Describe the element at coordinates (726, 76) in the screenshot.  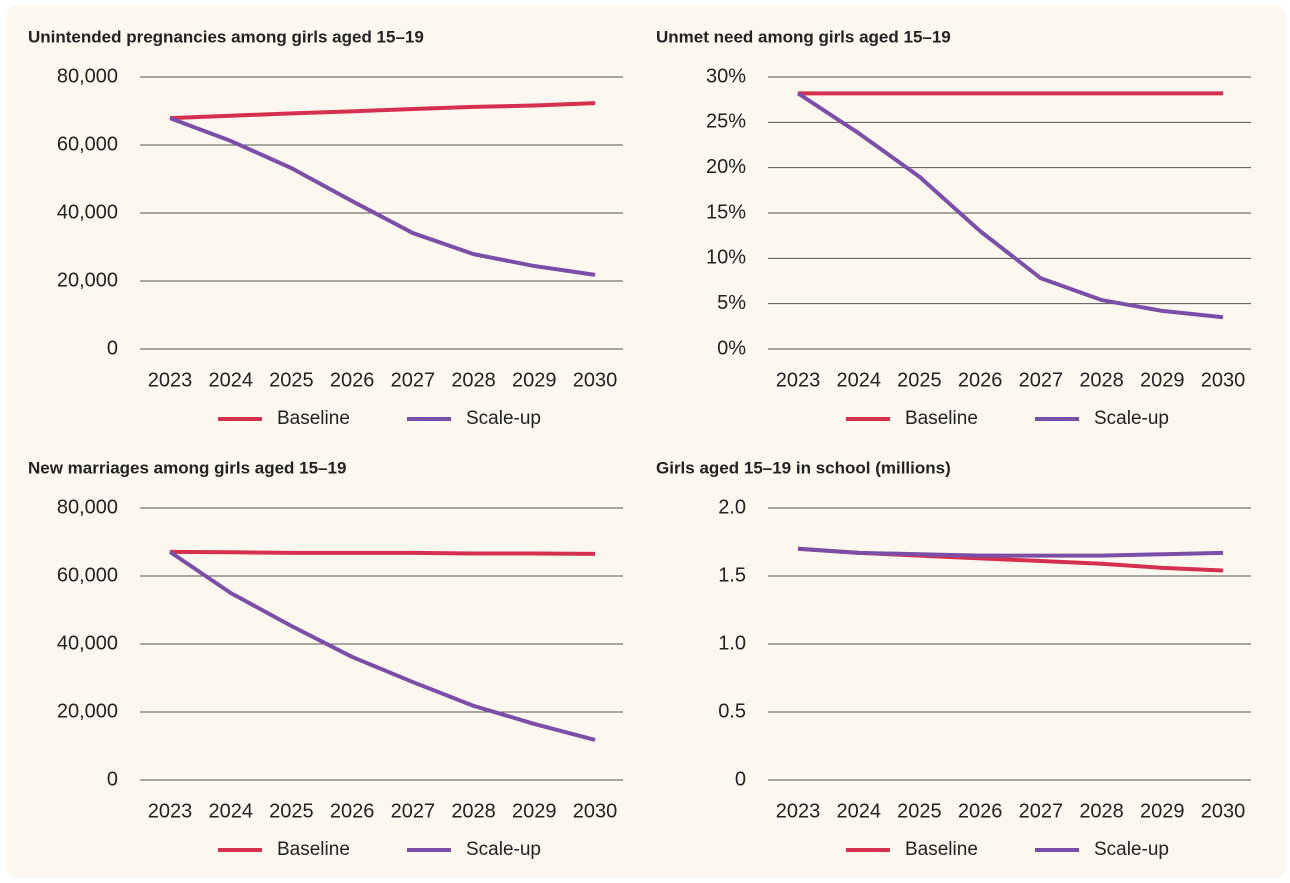
I see `y-tick-label: 30%` at that location.